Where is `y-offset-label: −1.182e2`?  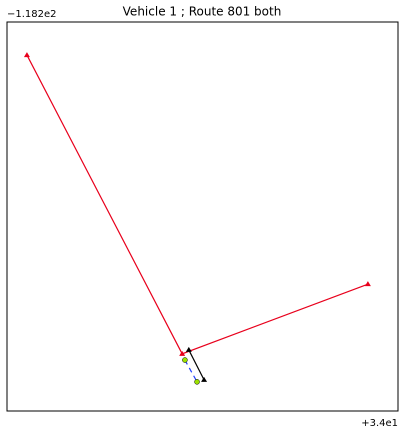
y-offset-label: −1.182e2 is located at coordinates (32, 14).